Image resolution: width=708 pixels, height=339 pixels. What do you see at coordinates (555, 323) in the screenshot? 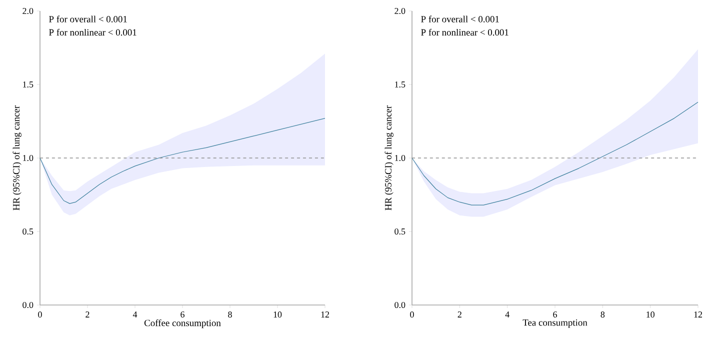
I see `x-axis-title: Tea consumption` at bounding box center [555, 323].